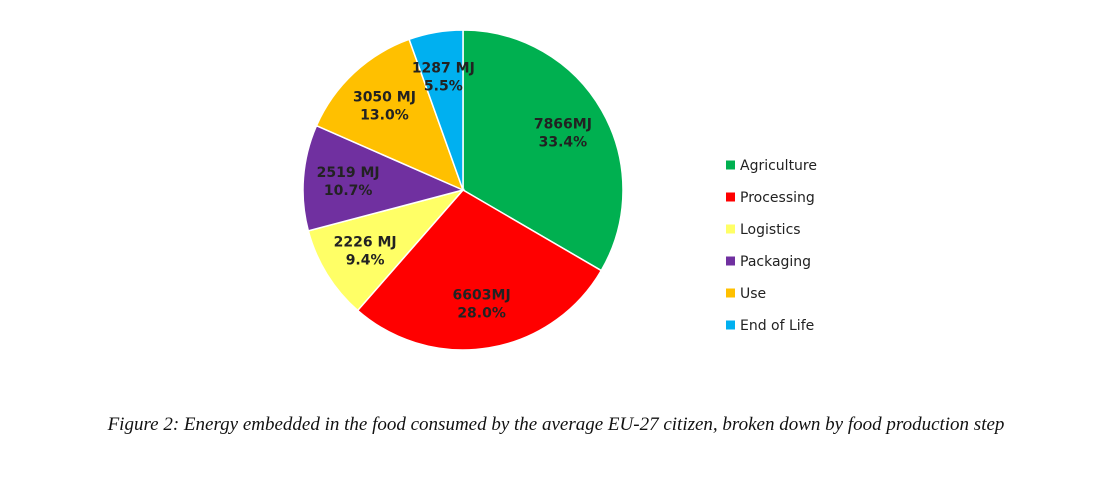 The height and width of the screenshot is (479, 1112). I want to click on legend-swatch-use, so click(730, 293).